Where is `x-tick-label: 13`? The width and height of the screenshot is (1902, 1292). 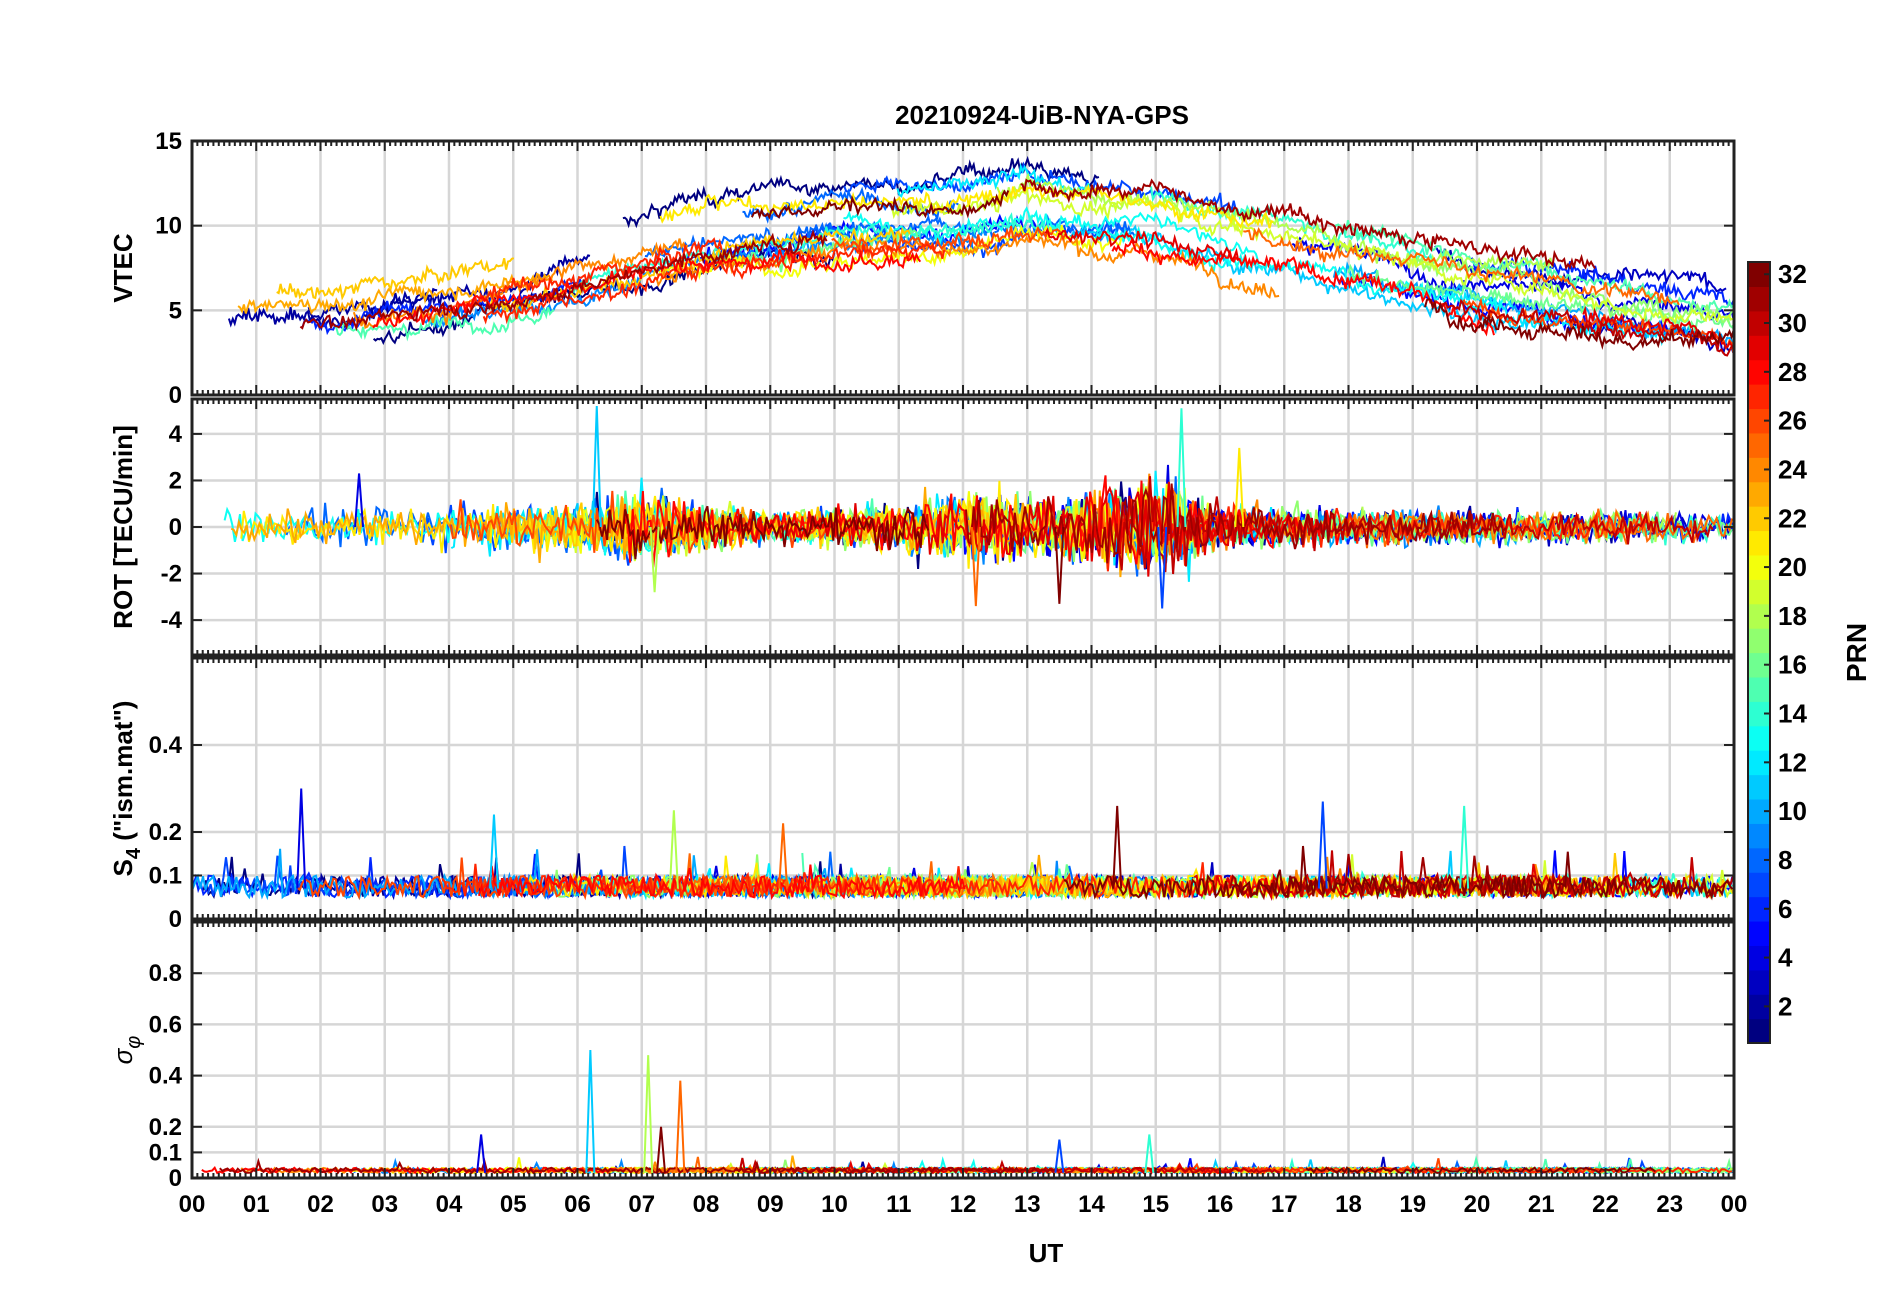
x-tick-label: 13 is located at coordinates (1027, 1204).